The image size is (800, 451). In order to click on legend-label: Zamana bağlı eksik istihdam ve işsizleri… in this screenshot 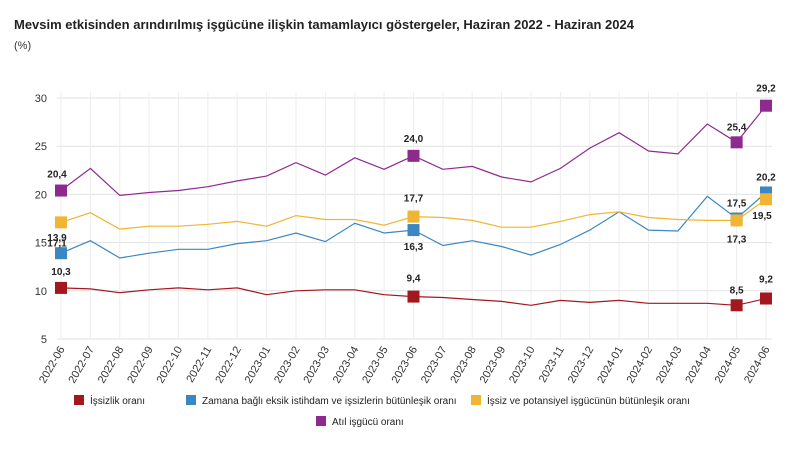, I will do `click(329, 401)`.